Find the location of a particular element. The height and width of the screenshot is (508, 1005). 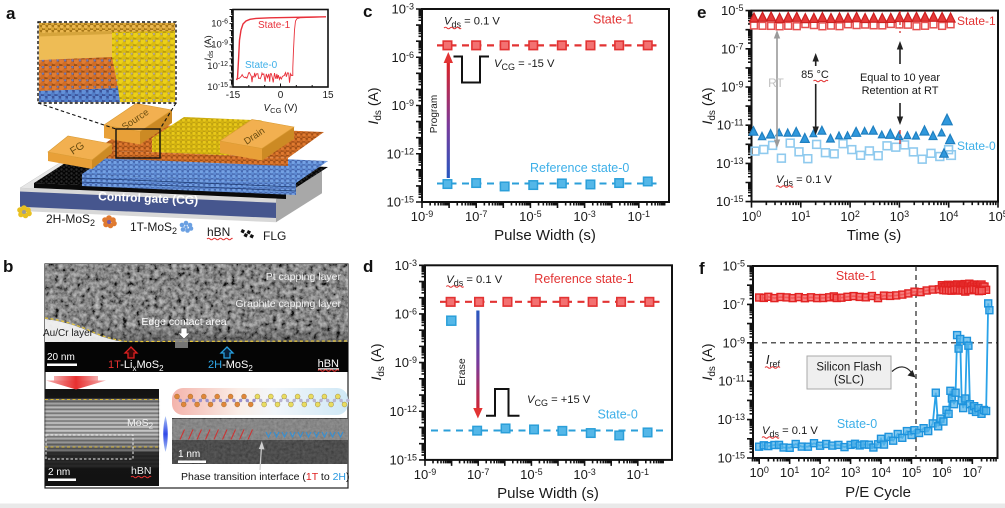

svg-text: 10⁷ is located at coordinates (972, 472).